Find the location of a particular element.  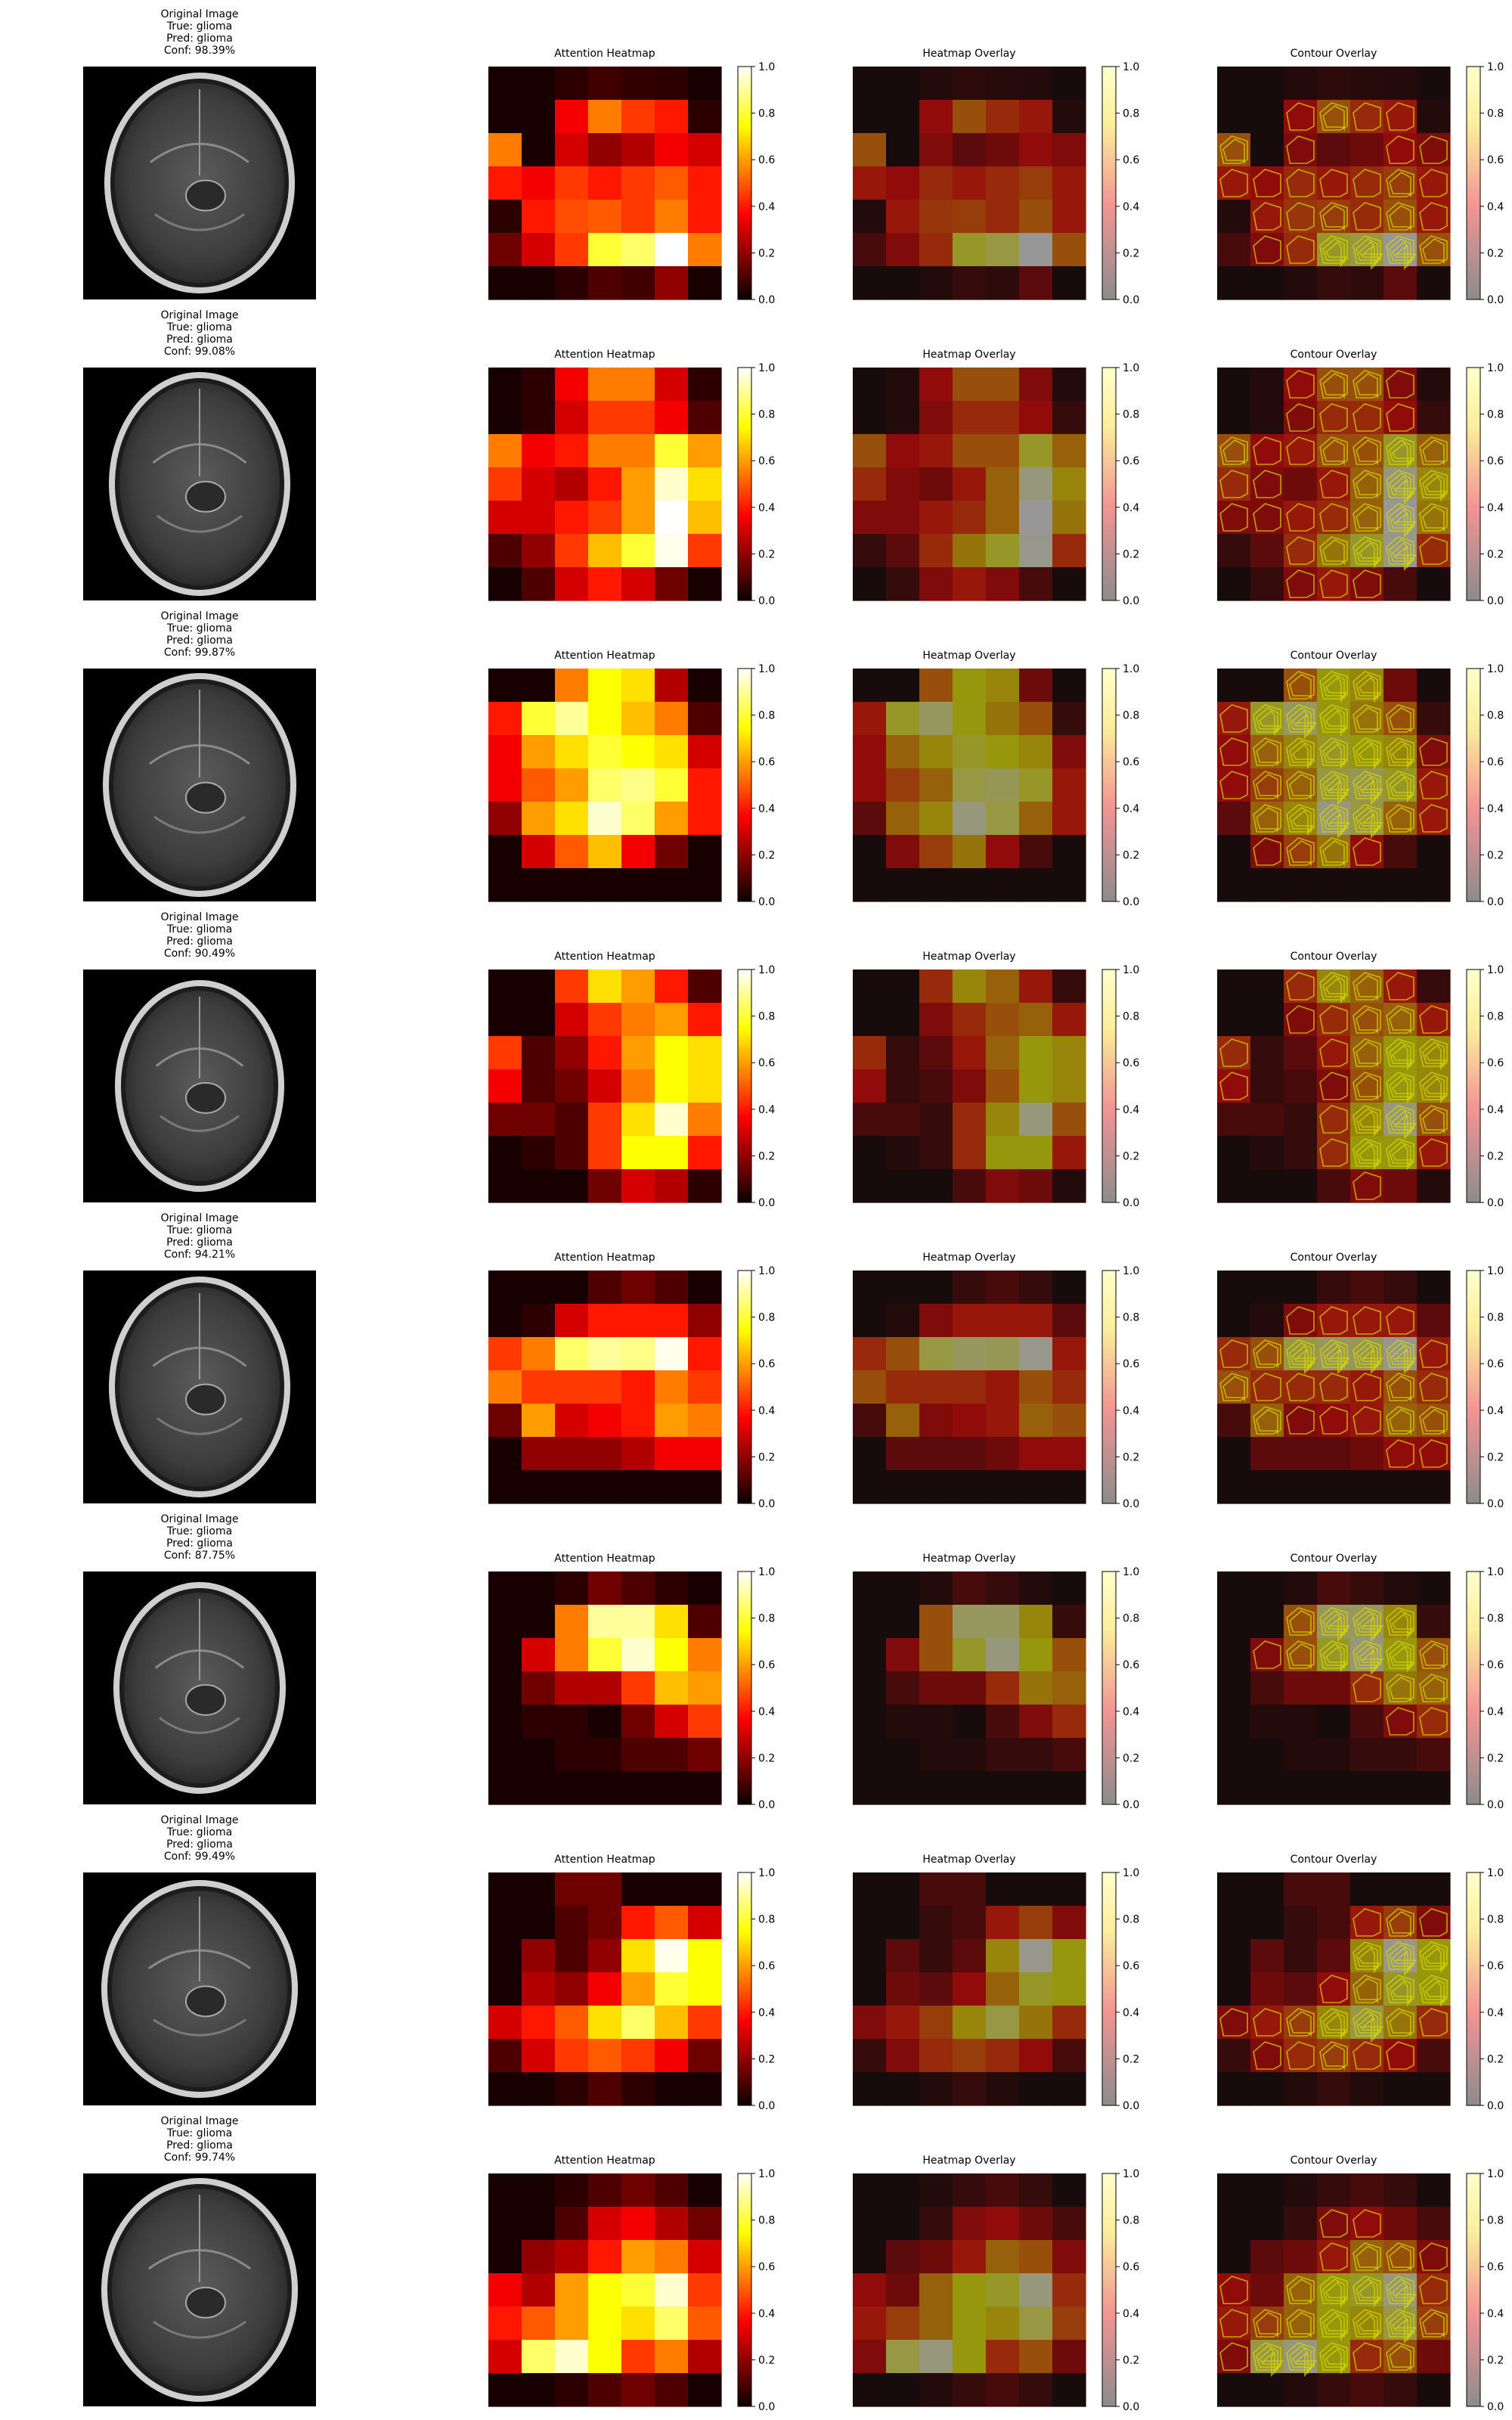

contour-colorbar-tick-label: 0.2 is located at coordinates (1495, 1457).